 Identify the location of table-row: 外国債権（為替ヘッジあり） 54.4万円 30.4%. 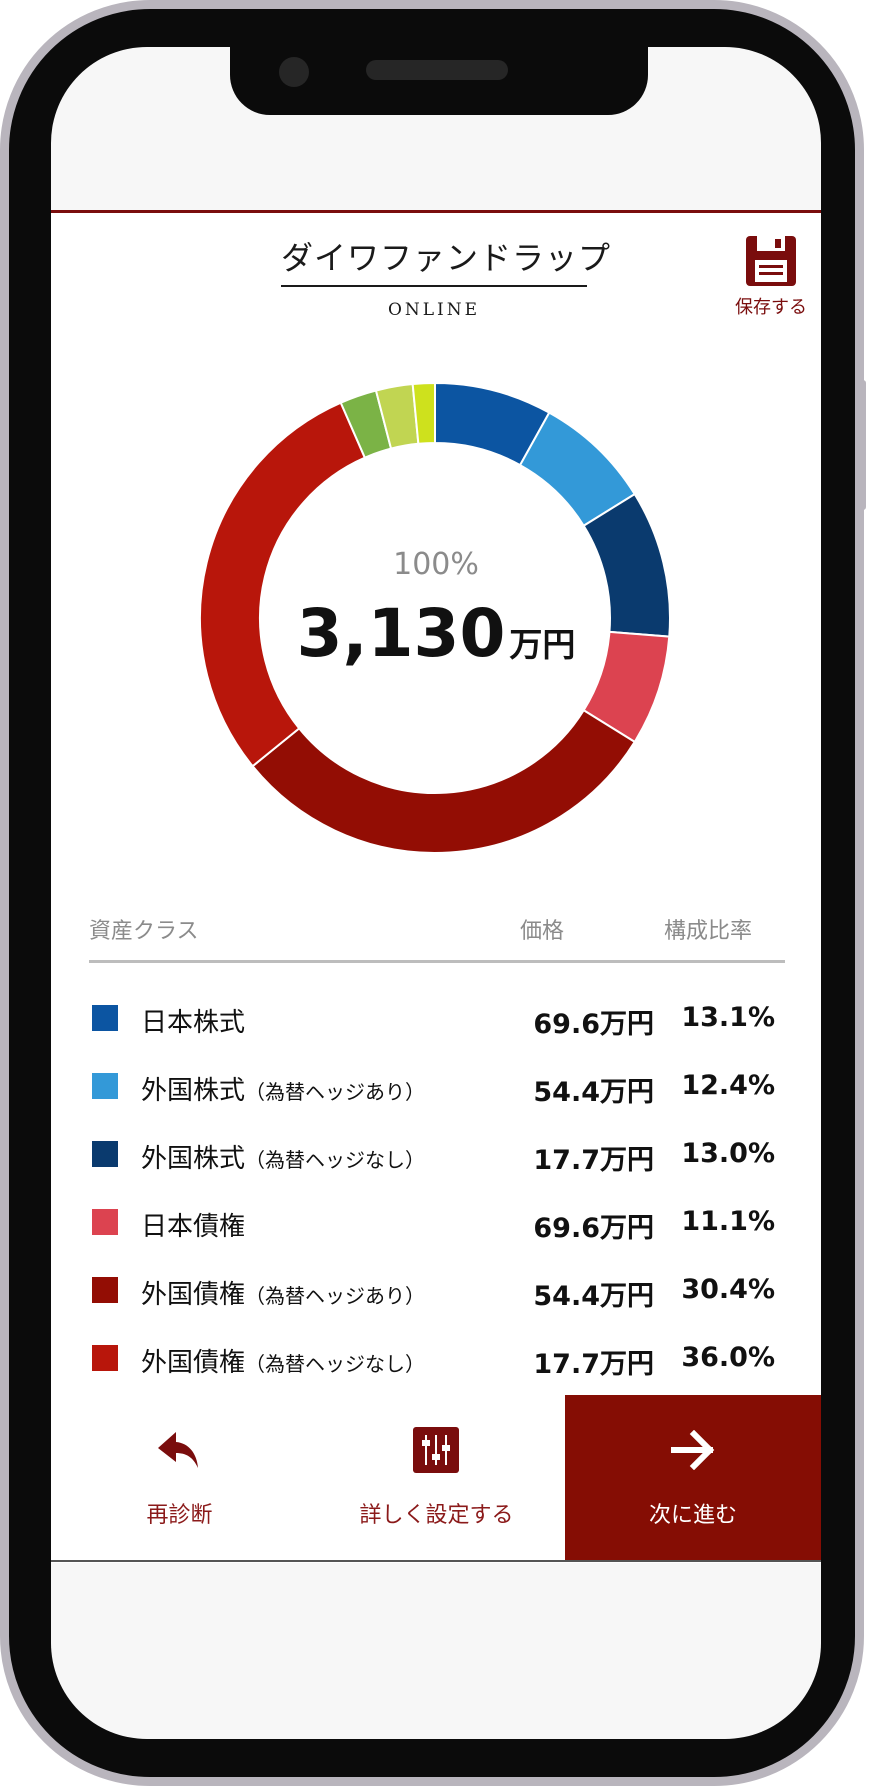
(437, 1291).